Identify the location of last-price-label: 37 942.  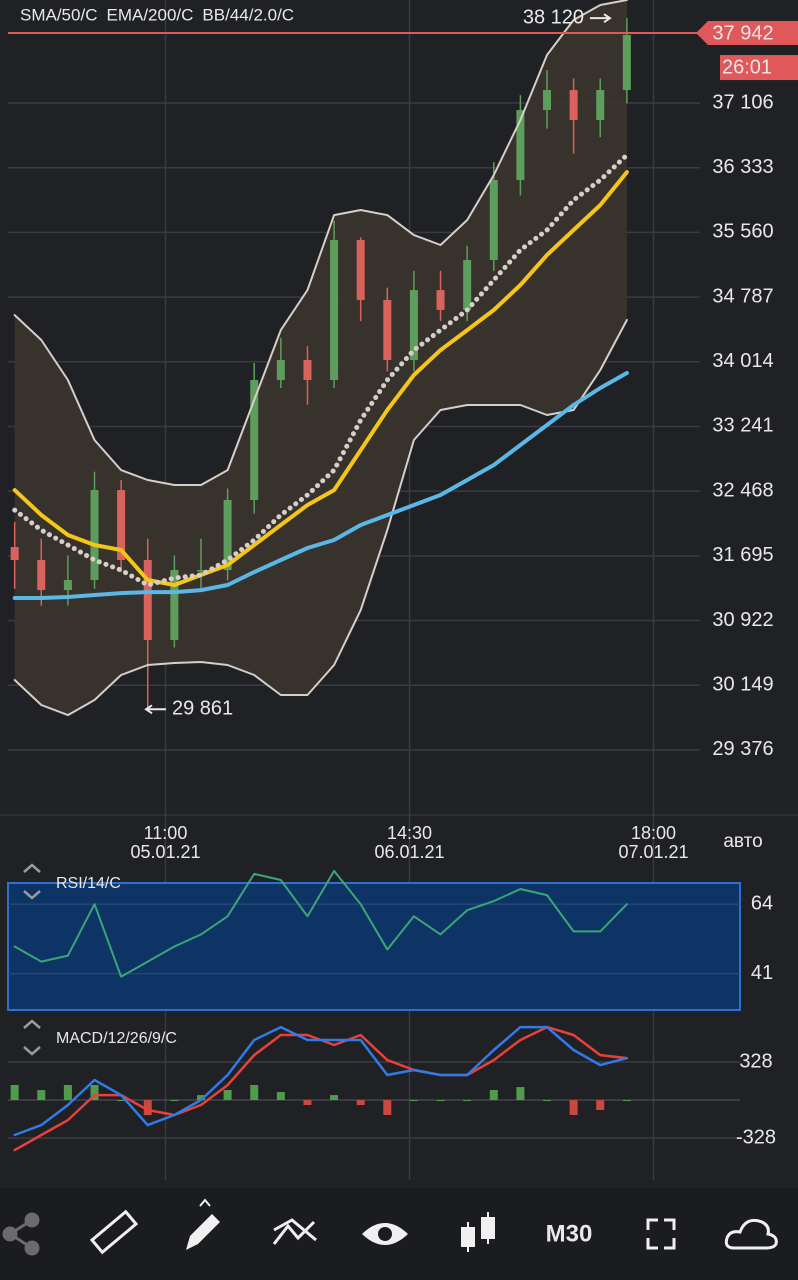
(742, 33).